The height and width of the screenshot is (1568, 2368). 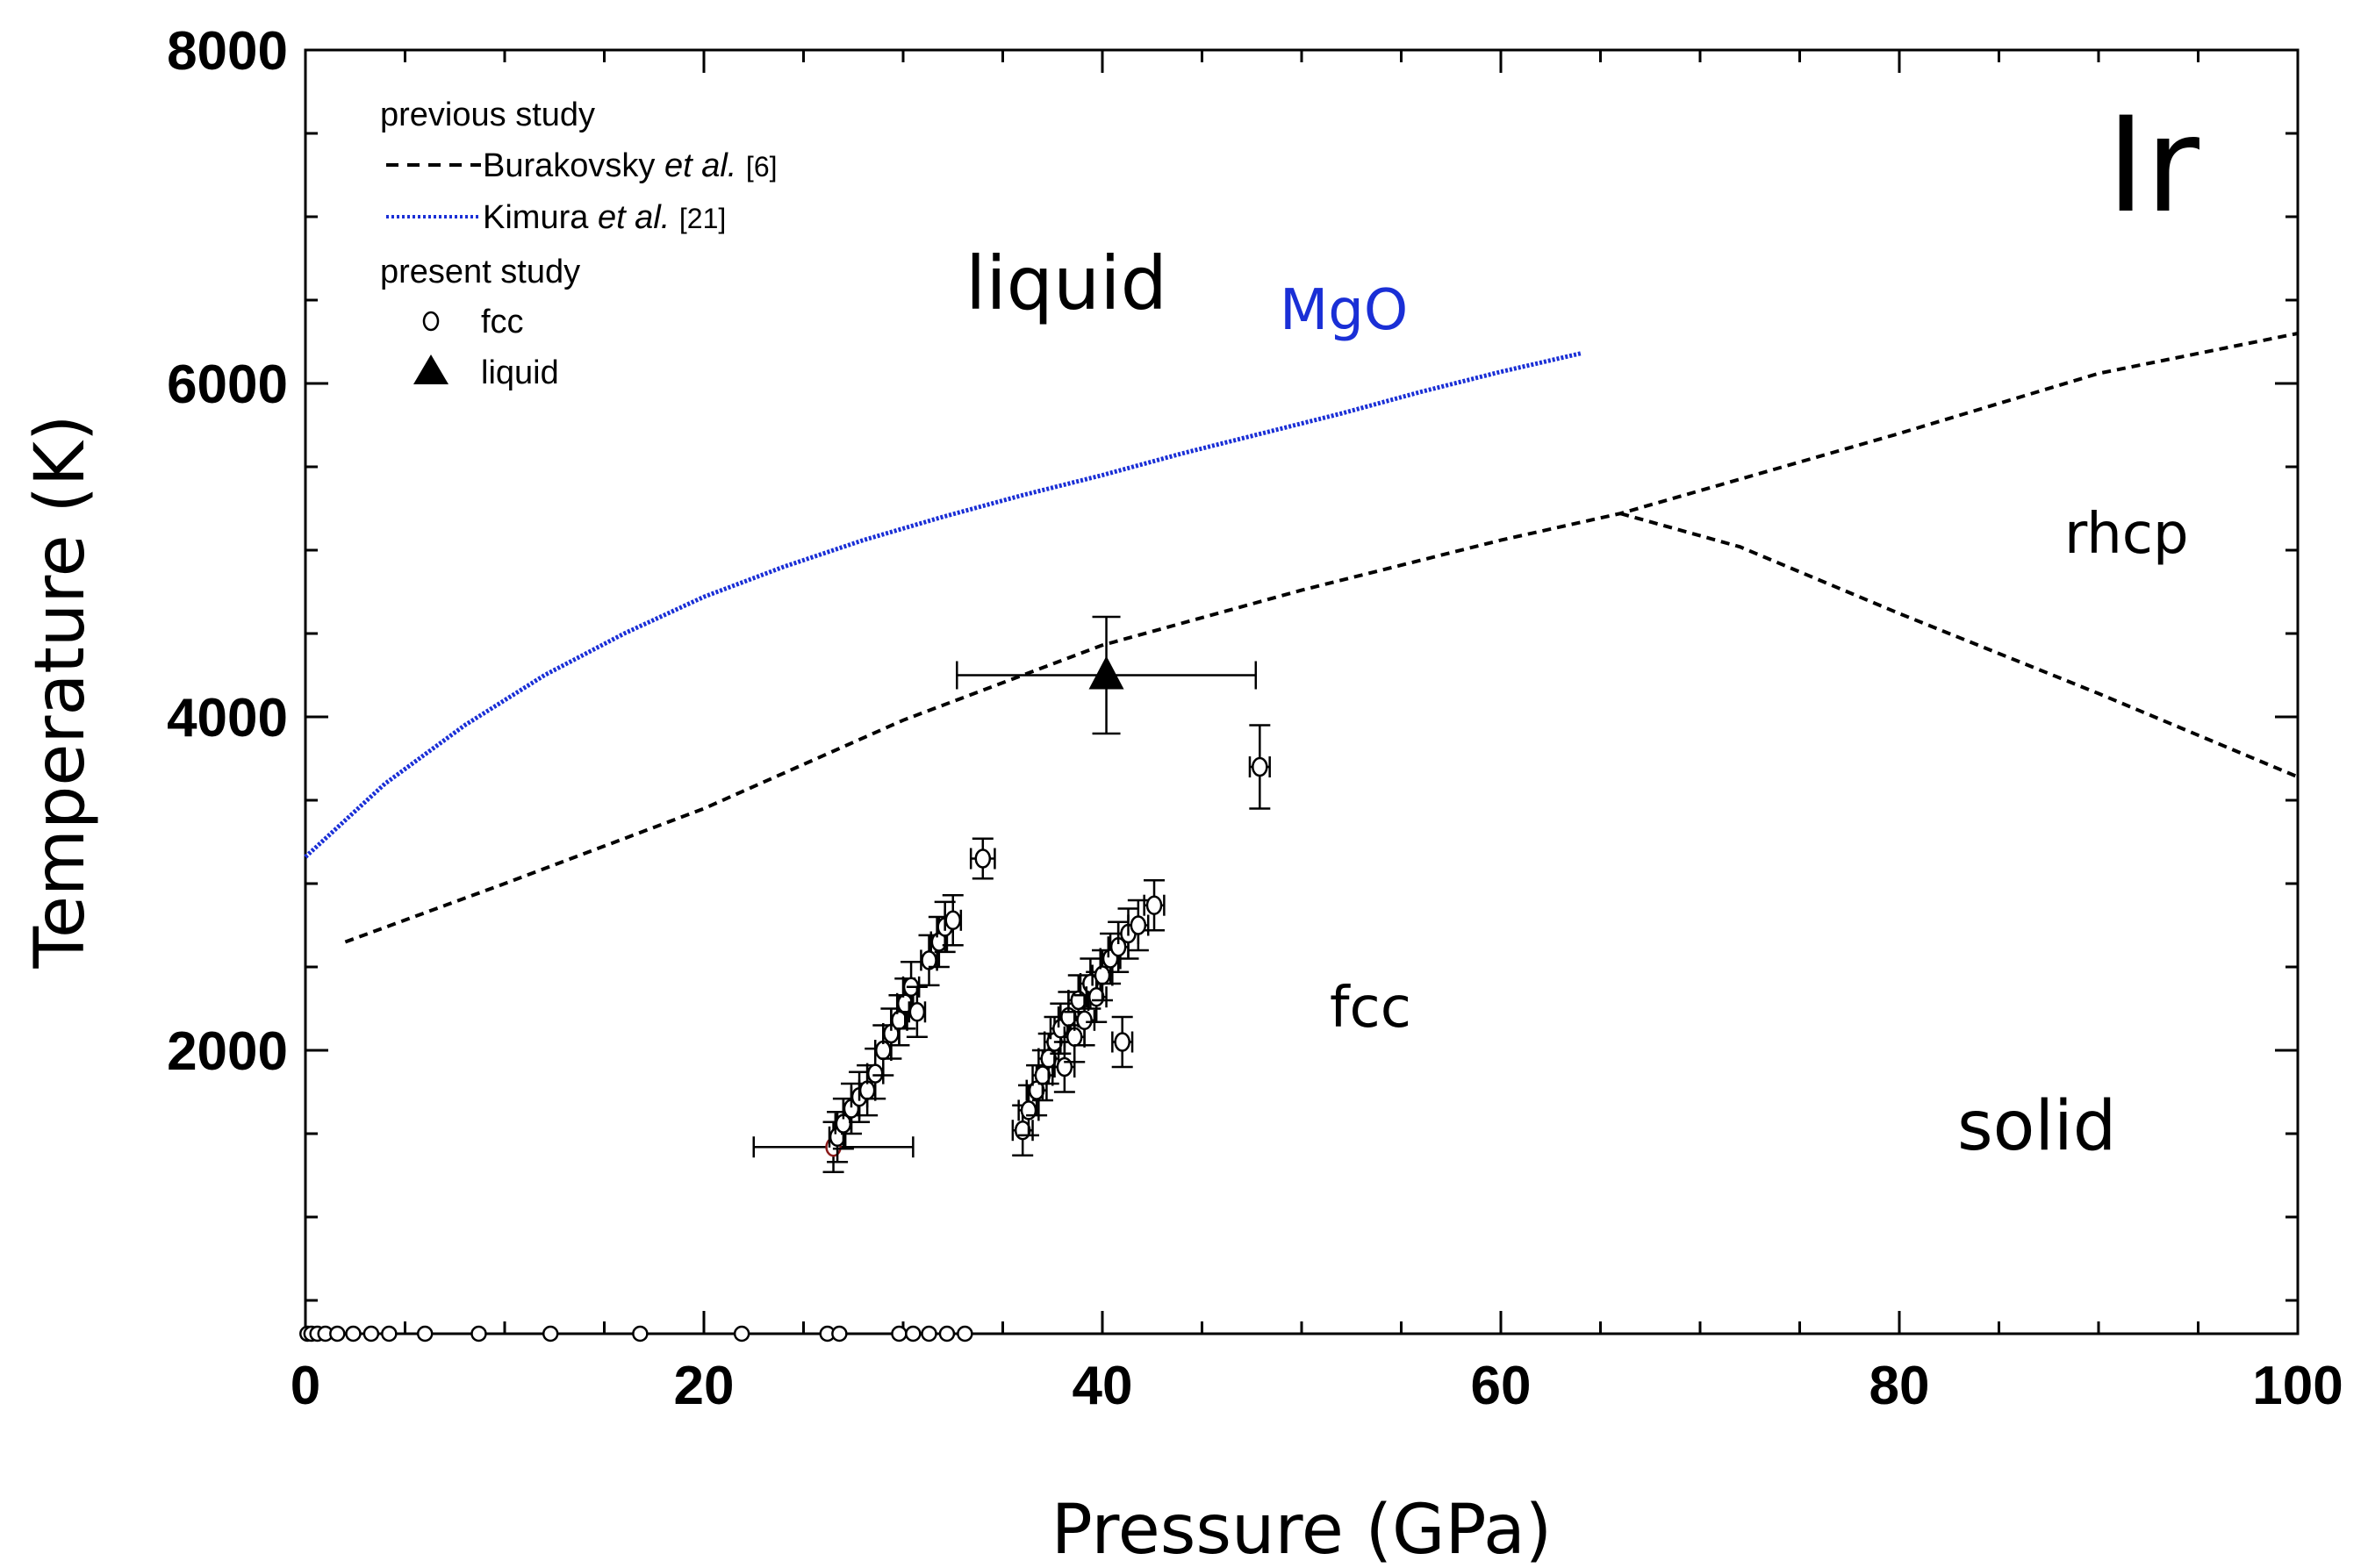 I want to click on element-label: Ir, so click(x=2152, y=165).